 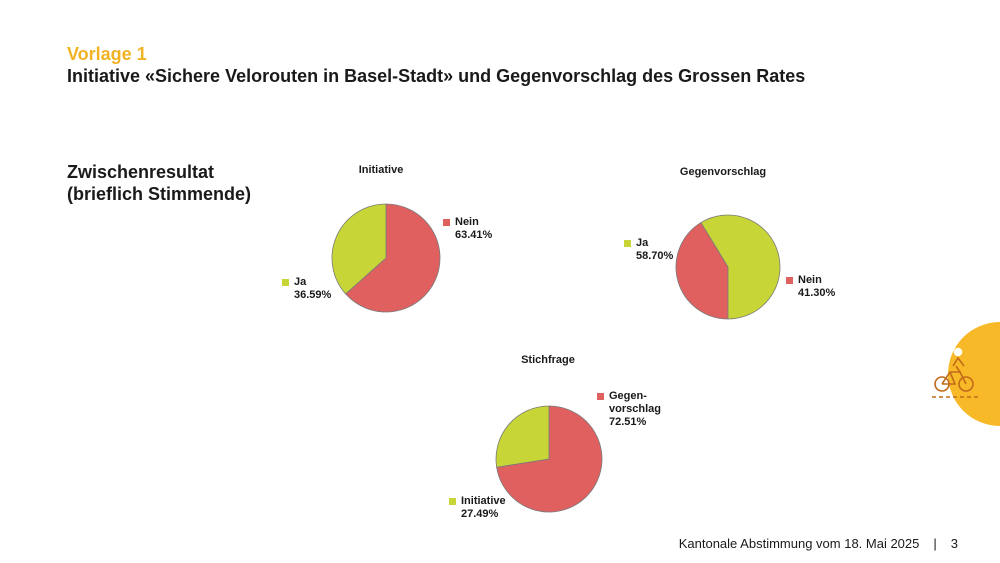 I want to click on slide-subtitle: Zwischenresultat (brieflich Stimmende), so click(x=159, y=183).